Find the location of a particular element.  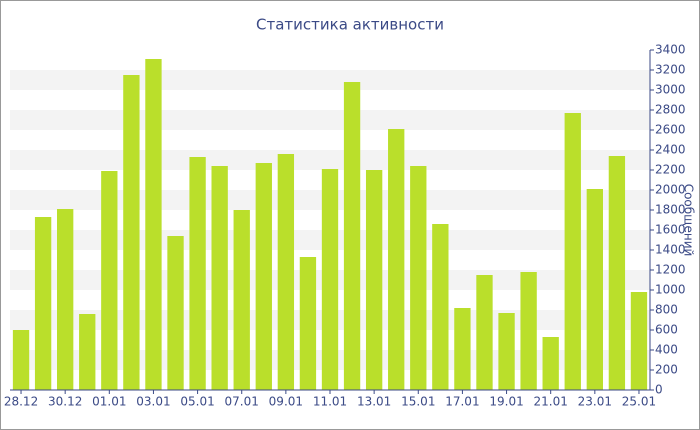

y-tick-label: 2600 is located at coordinates (670, 130).